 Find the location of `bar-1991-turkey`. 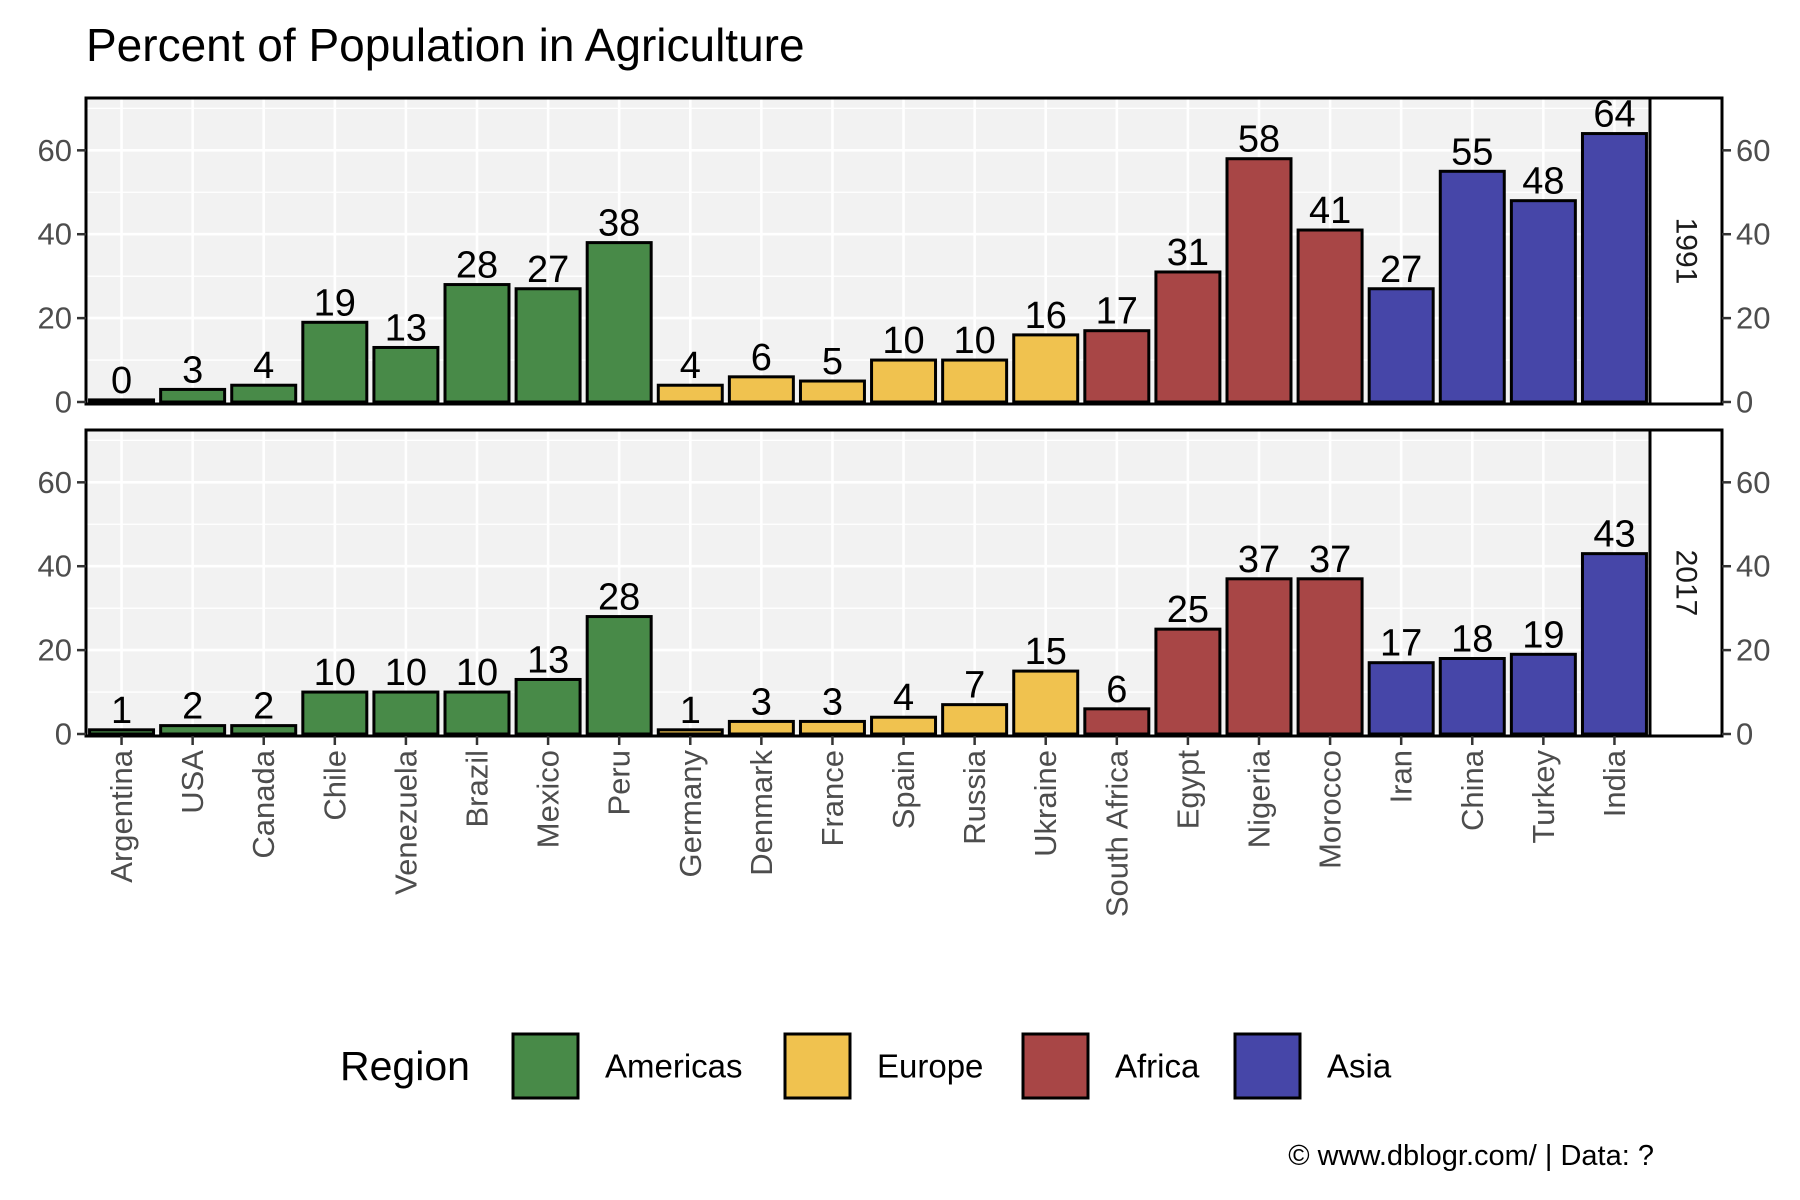

bar-1991-turkey is located at coordinates (1543, 301).